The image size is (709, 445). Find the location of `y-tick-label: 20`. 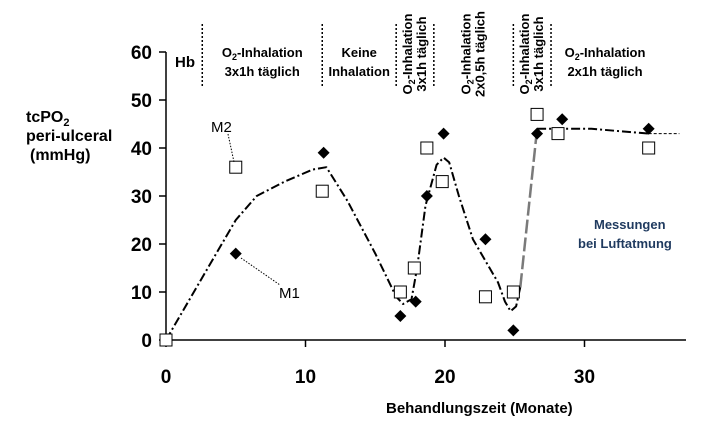

y-tick-label: 20 is located at coordinates (141, 245).